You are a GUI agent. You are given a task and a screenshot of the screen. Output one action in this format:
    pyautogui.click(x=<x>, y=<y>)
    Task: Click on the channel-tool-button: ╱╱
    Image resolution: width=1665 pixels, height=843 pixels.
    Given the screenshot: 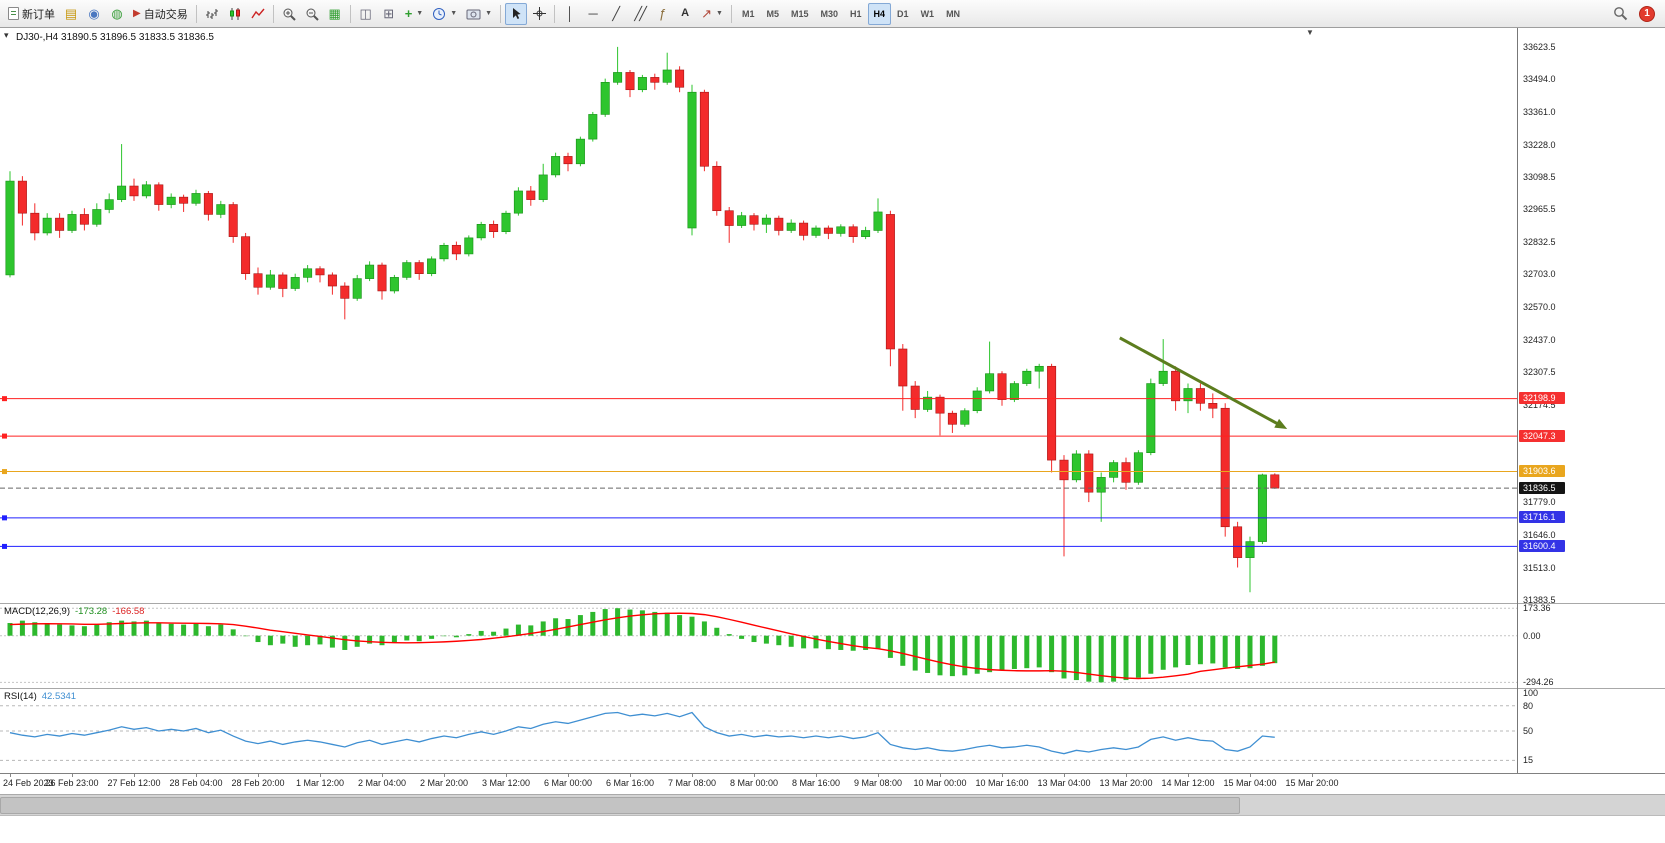 What is the action you would take?
    pyautogui.click(x=639, y=14)
    